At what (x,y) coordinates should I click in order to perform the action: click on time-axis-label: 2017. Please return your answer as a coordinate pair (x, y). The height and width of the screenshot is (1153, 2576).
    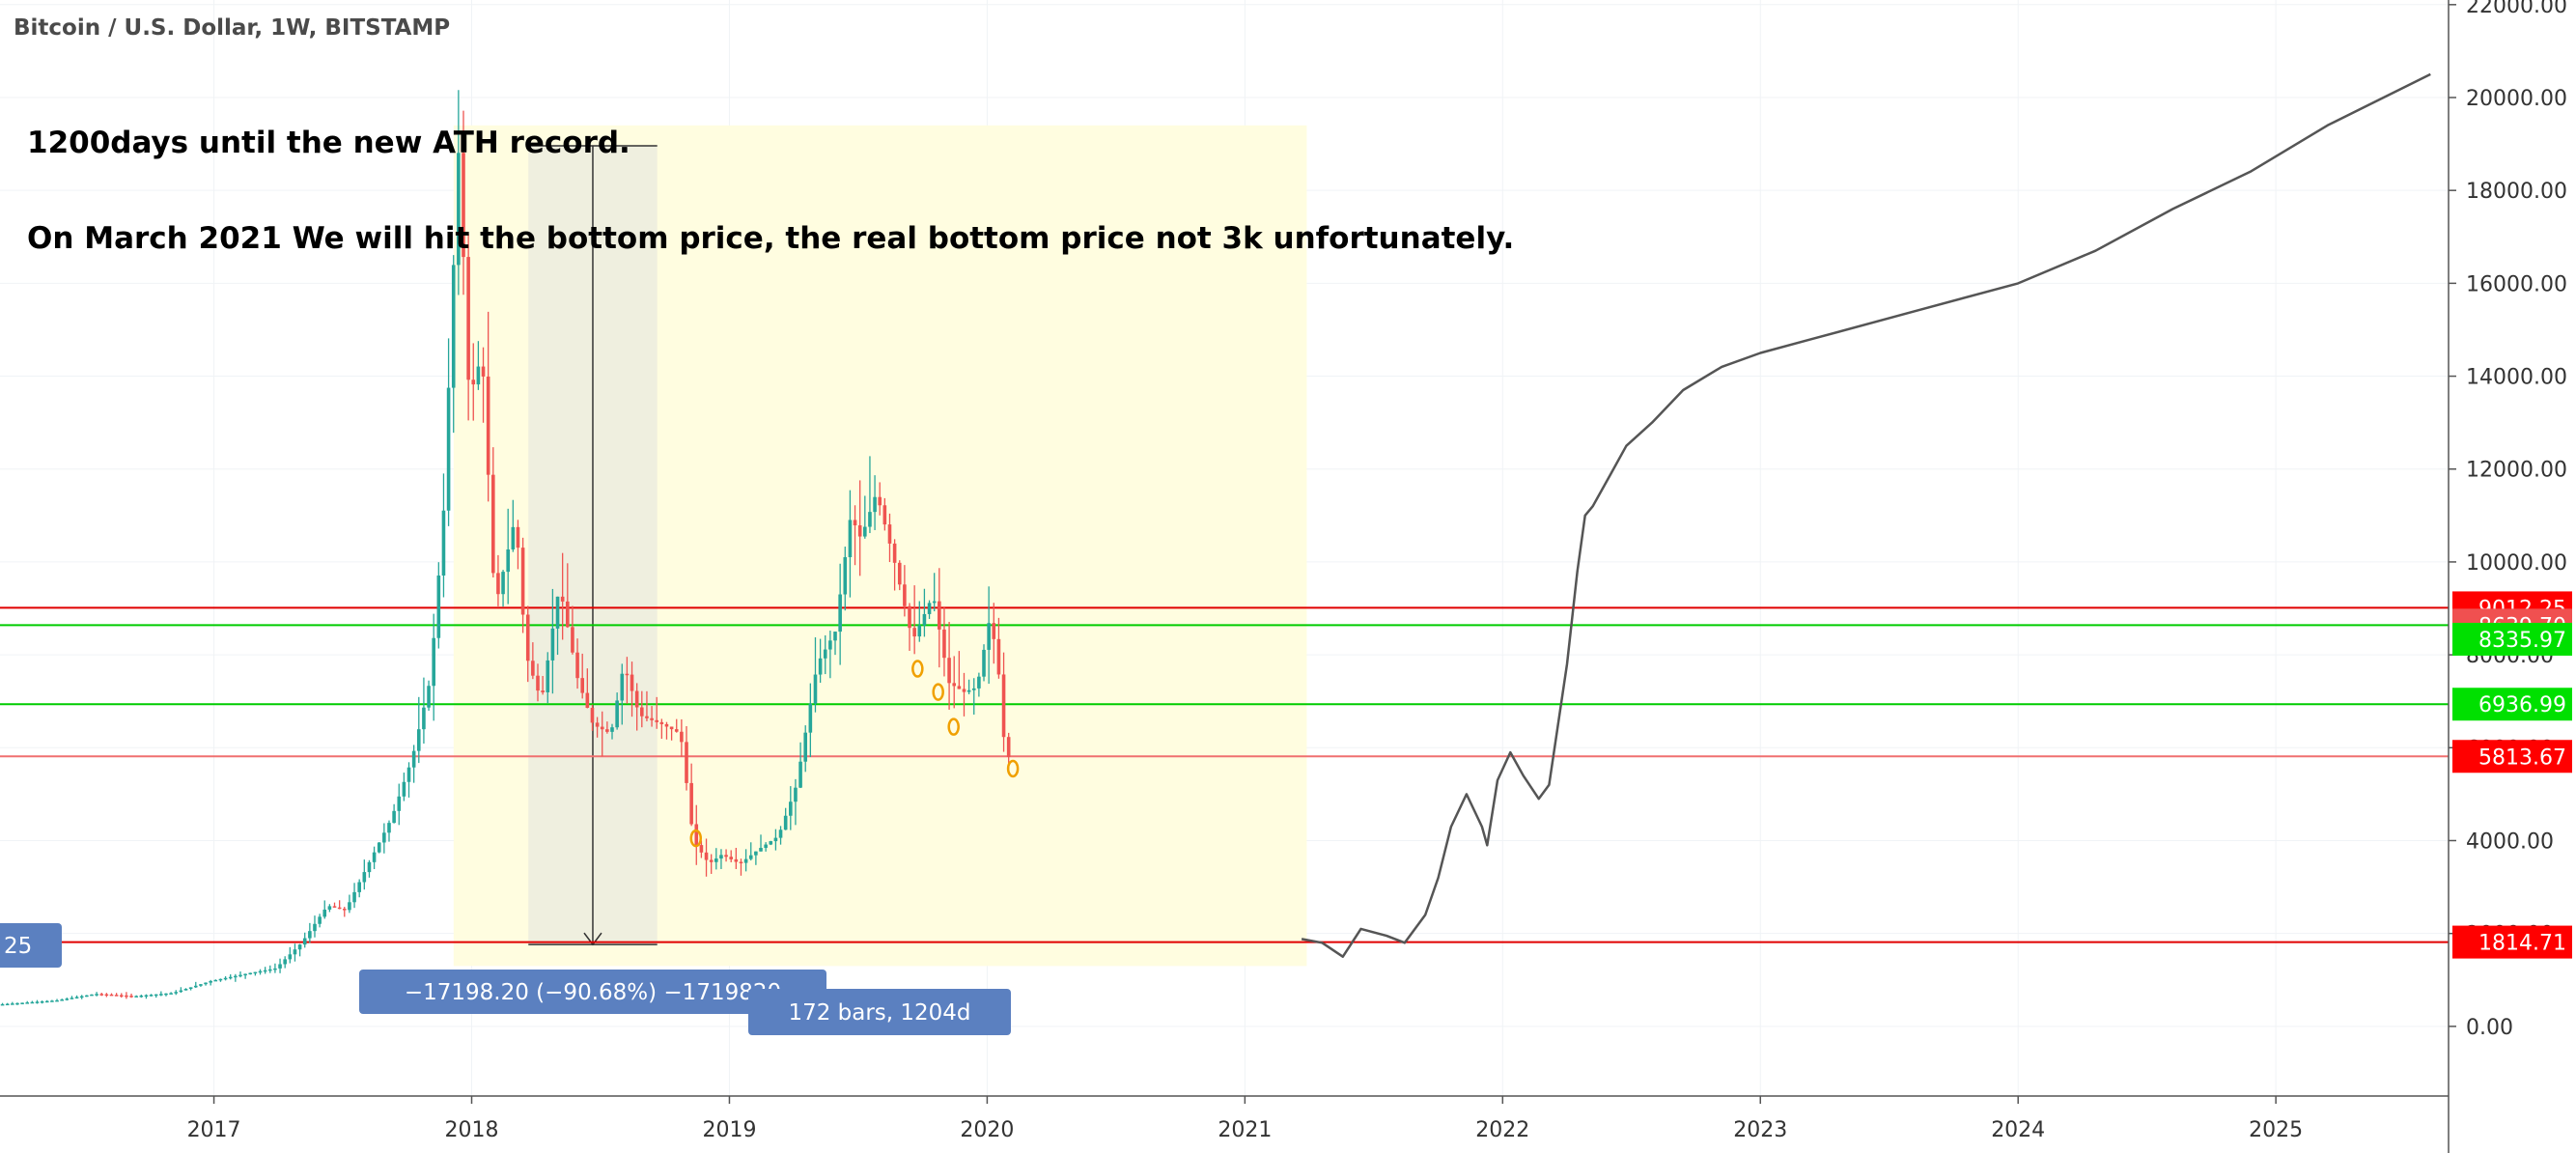
    Looking at the image, I should click on (214, 1130).